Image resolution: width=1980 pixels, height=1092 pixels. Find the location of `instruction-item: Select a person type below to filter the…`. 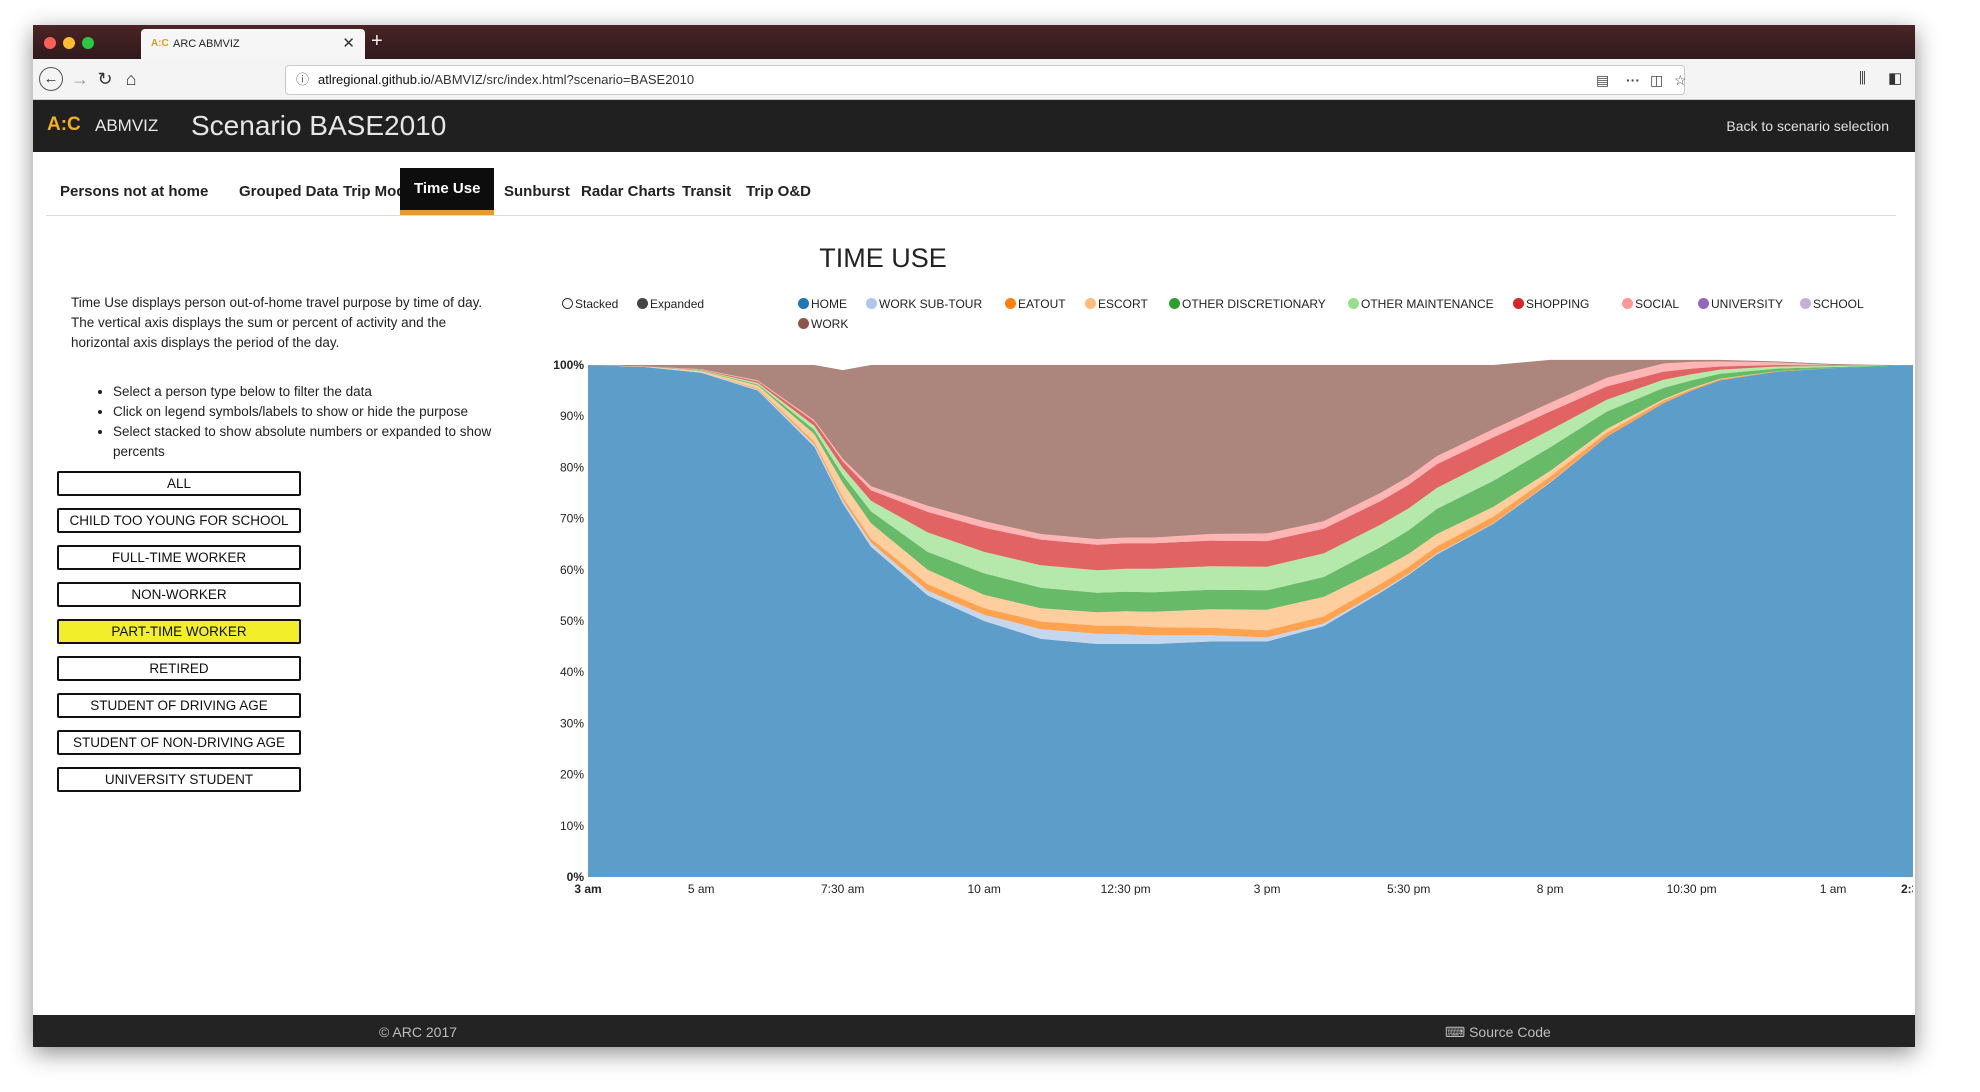

instruction-item: Select a person type below to filter the… is located at coordinates (313, 392).